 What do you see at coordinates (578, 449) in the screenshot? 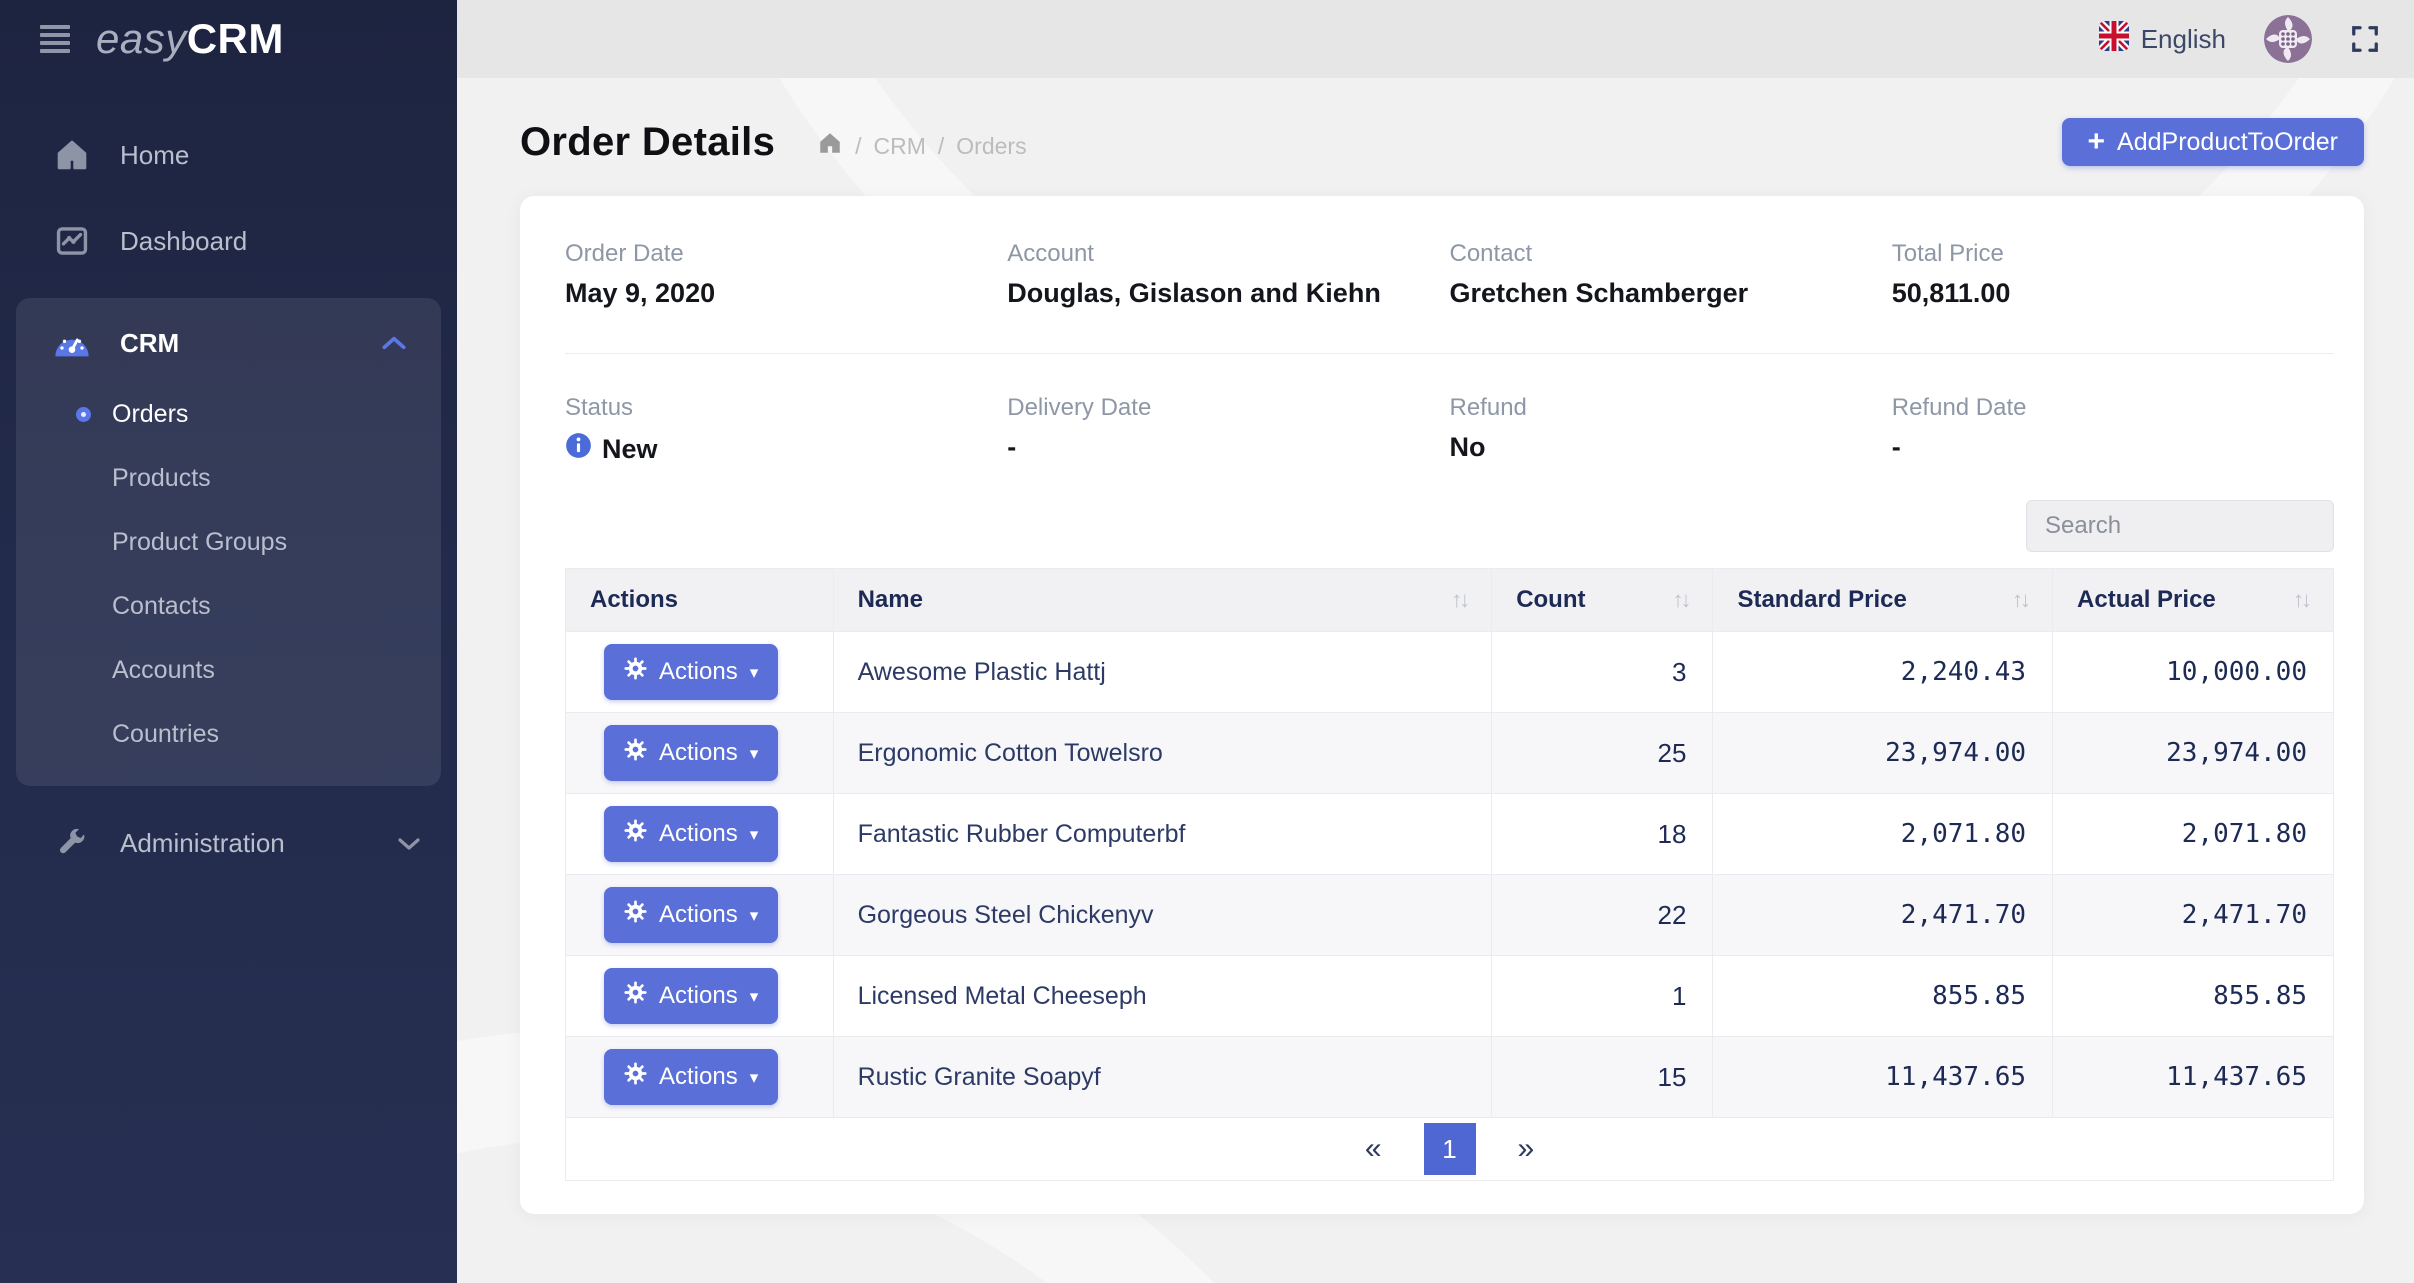
I see `info-icon` at bounding box center [578, 449].